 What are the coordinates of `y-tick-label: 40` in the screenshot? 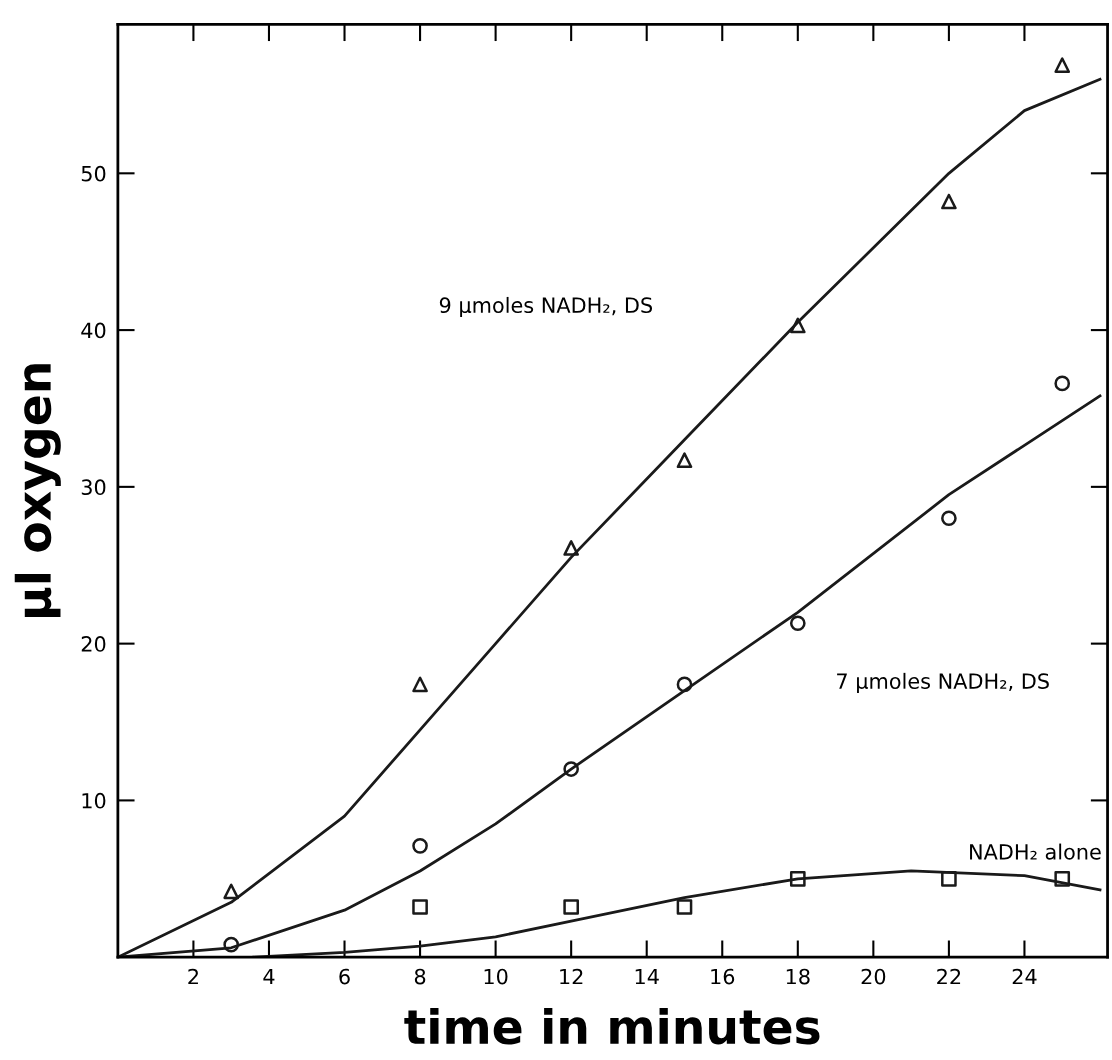 It's located at (93, 330).